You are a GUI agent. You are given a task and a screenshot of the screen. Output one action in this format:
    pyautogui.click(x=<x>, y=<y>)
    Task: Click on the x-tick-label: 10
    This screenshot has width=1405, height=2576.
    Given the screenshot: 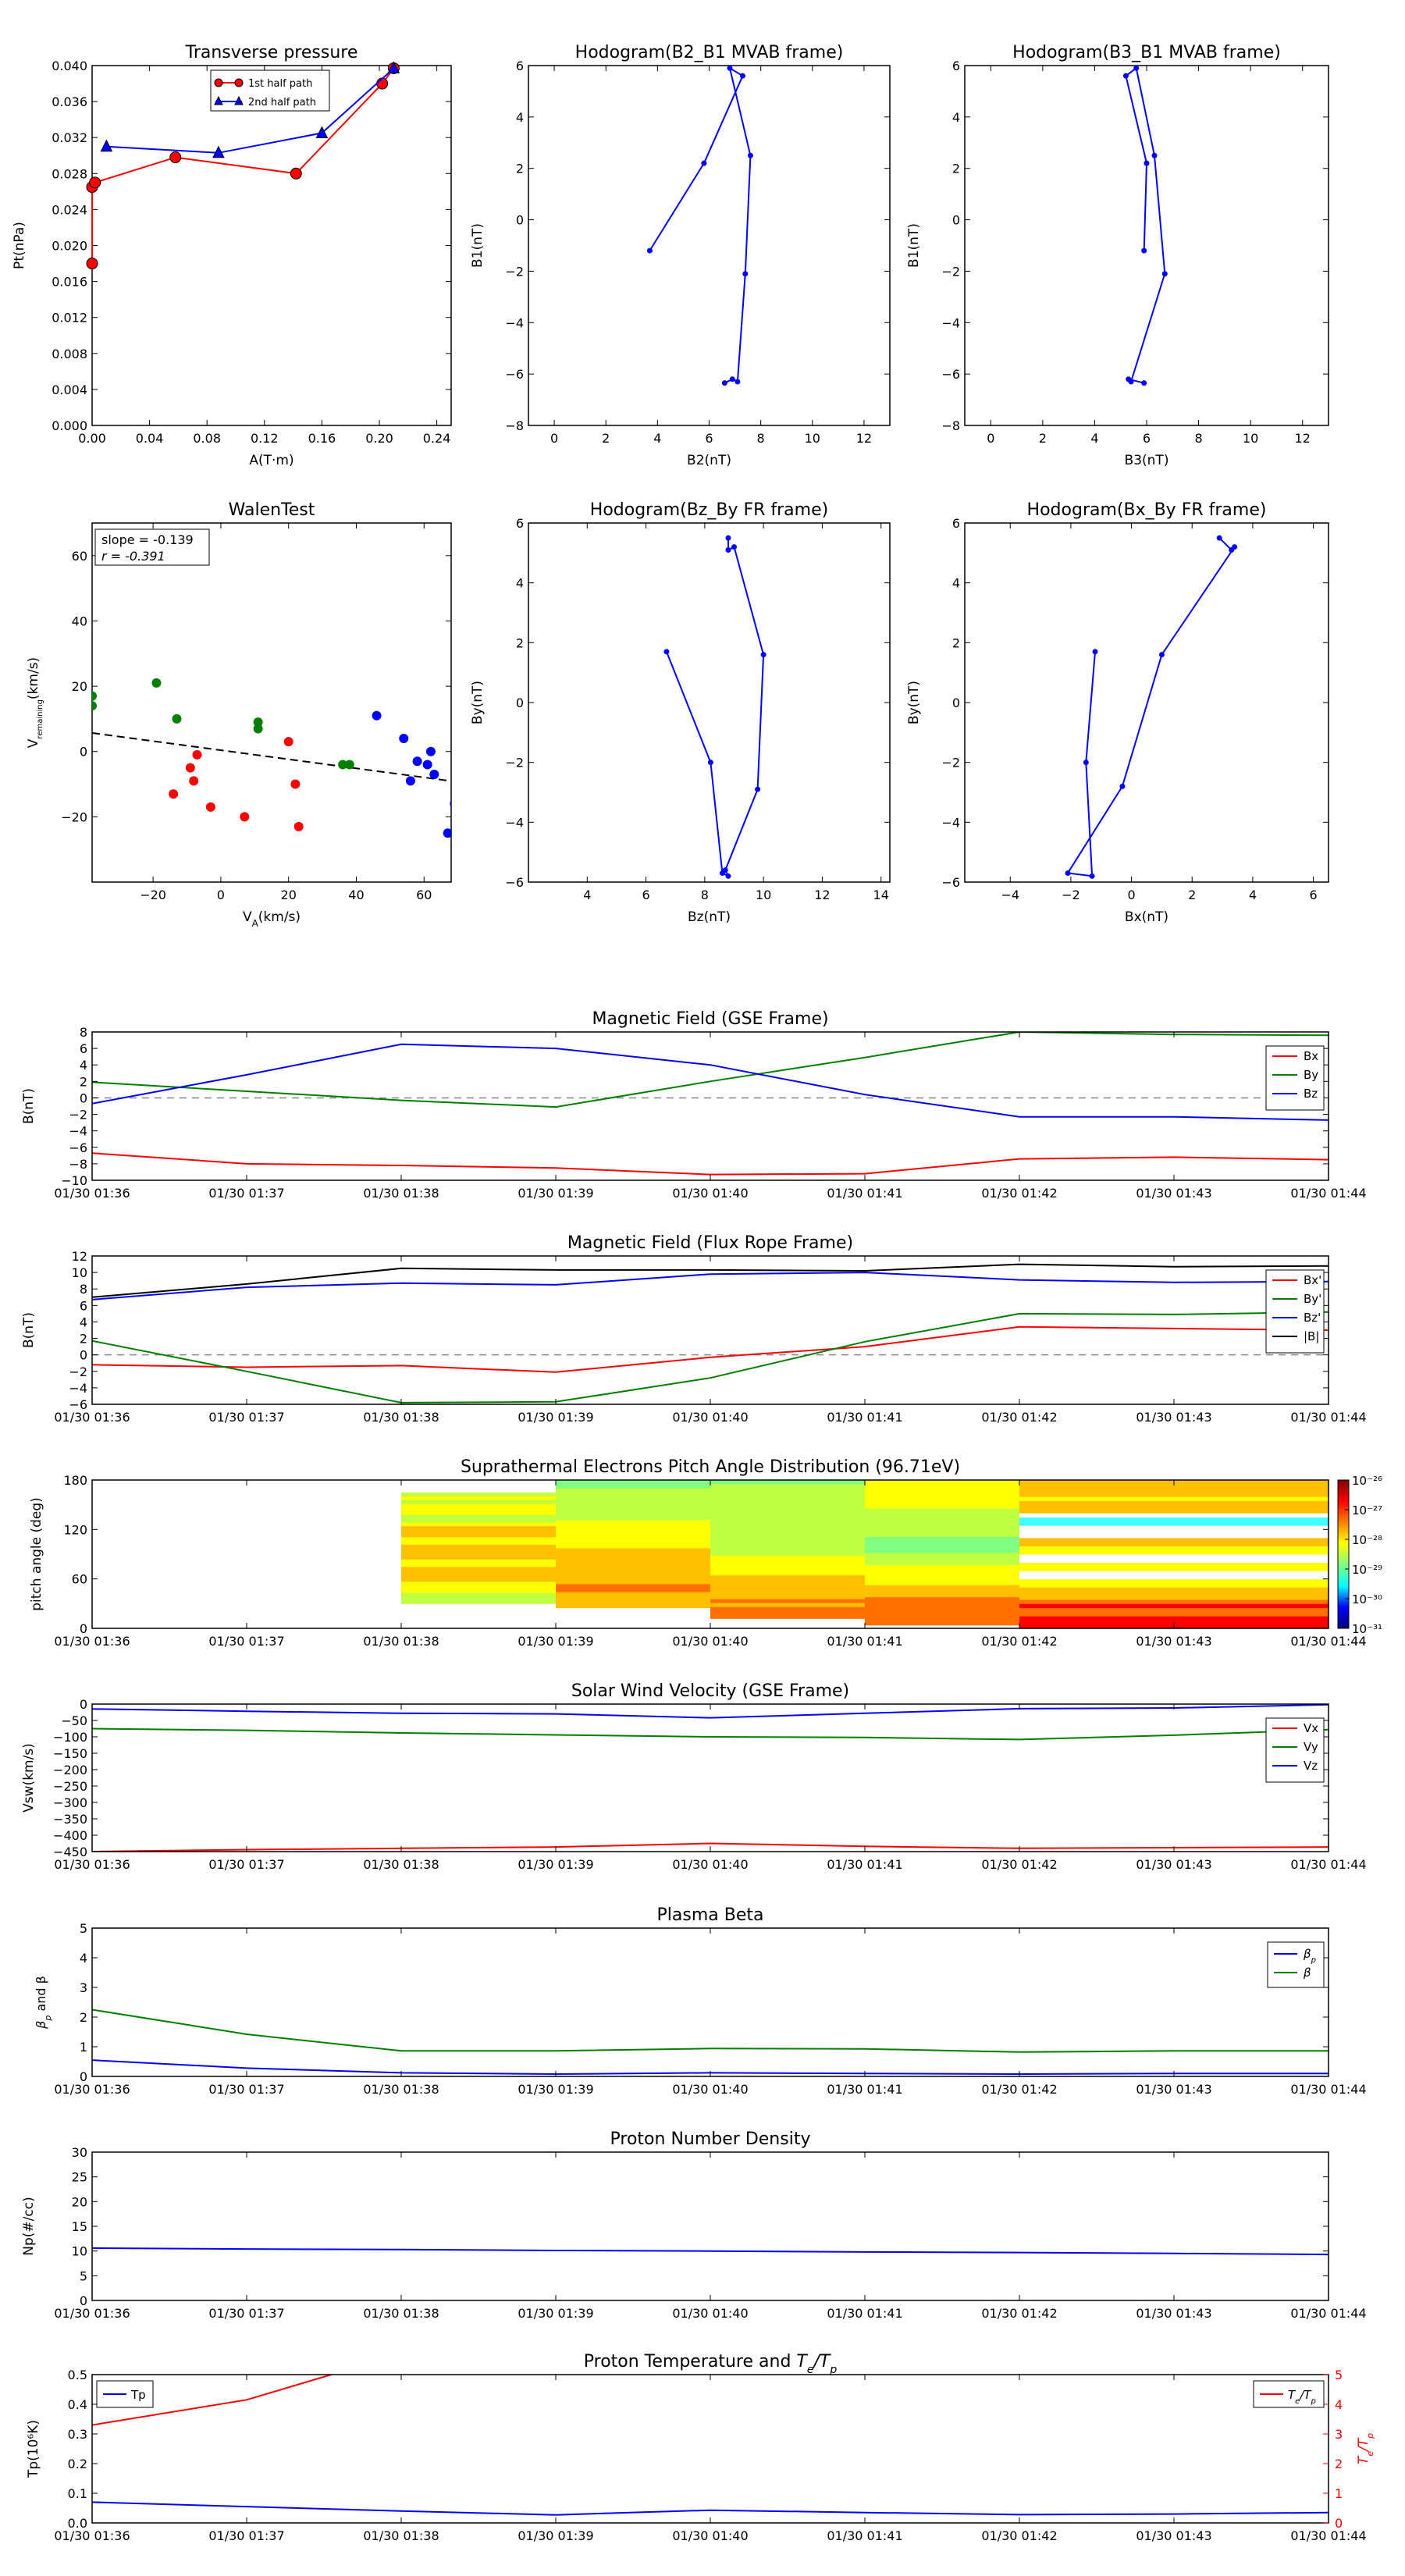 What is the action you would take?
    pyautogui.click(x=763, y=895)
    